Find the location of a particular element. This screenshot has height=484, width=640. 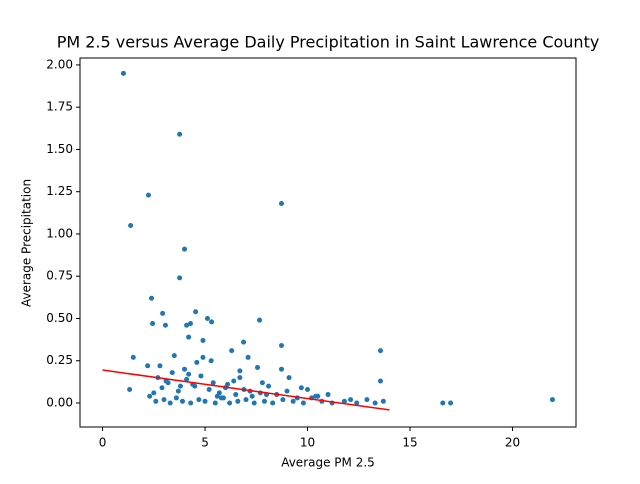

x-tick-label: 10 is located at coordinates (307, 443).